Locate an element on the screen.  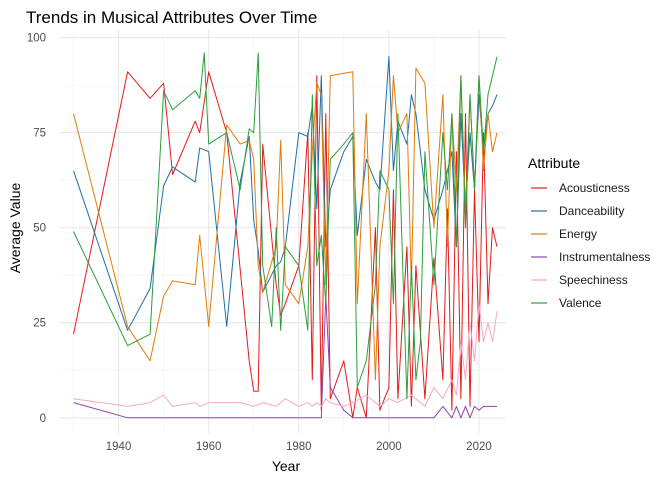
x-tick-label: 2000 is located at coordinates (389, 447).